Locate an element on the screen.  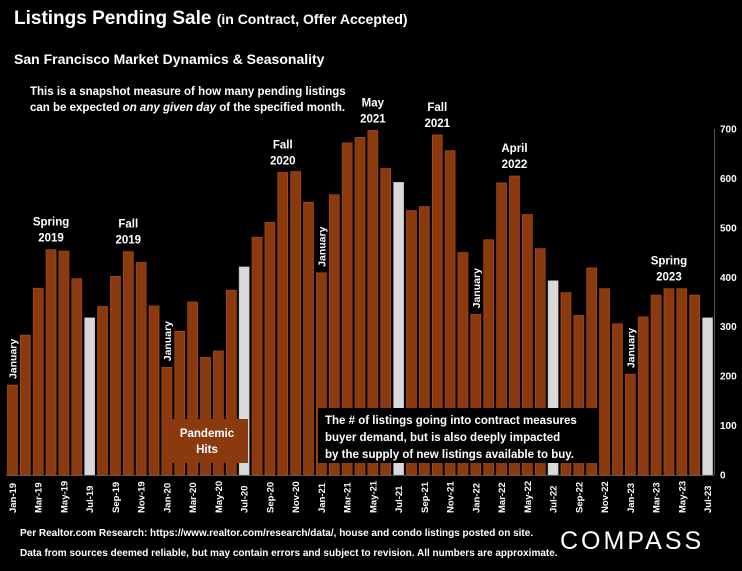
x-tick-label: Jan-19 is located at coordinates (13, 498).